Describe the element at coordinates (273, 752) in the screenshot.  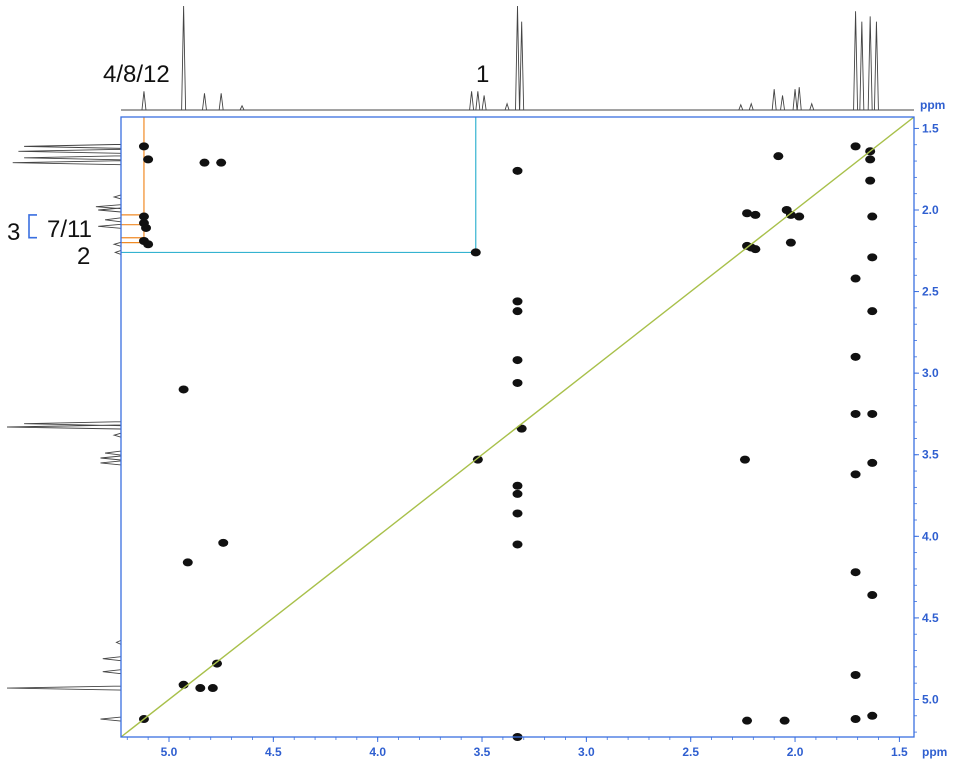
I see `x-tick-label: 4.5` at that location.